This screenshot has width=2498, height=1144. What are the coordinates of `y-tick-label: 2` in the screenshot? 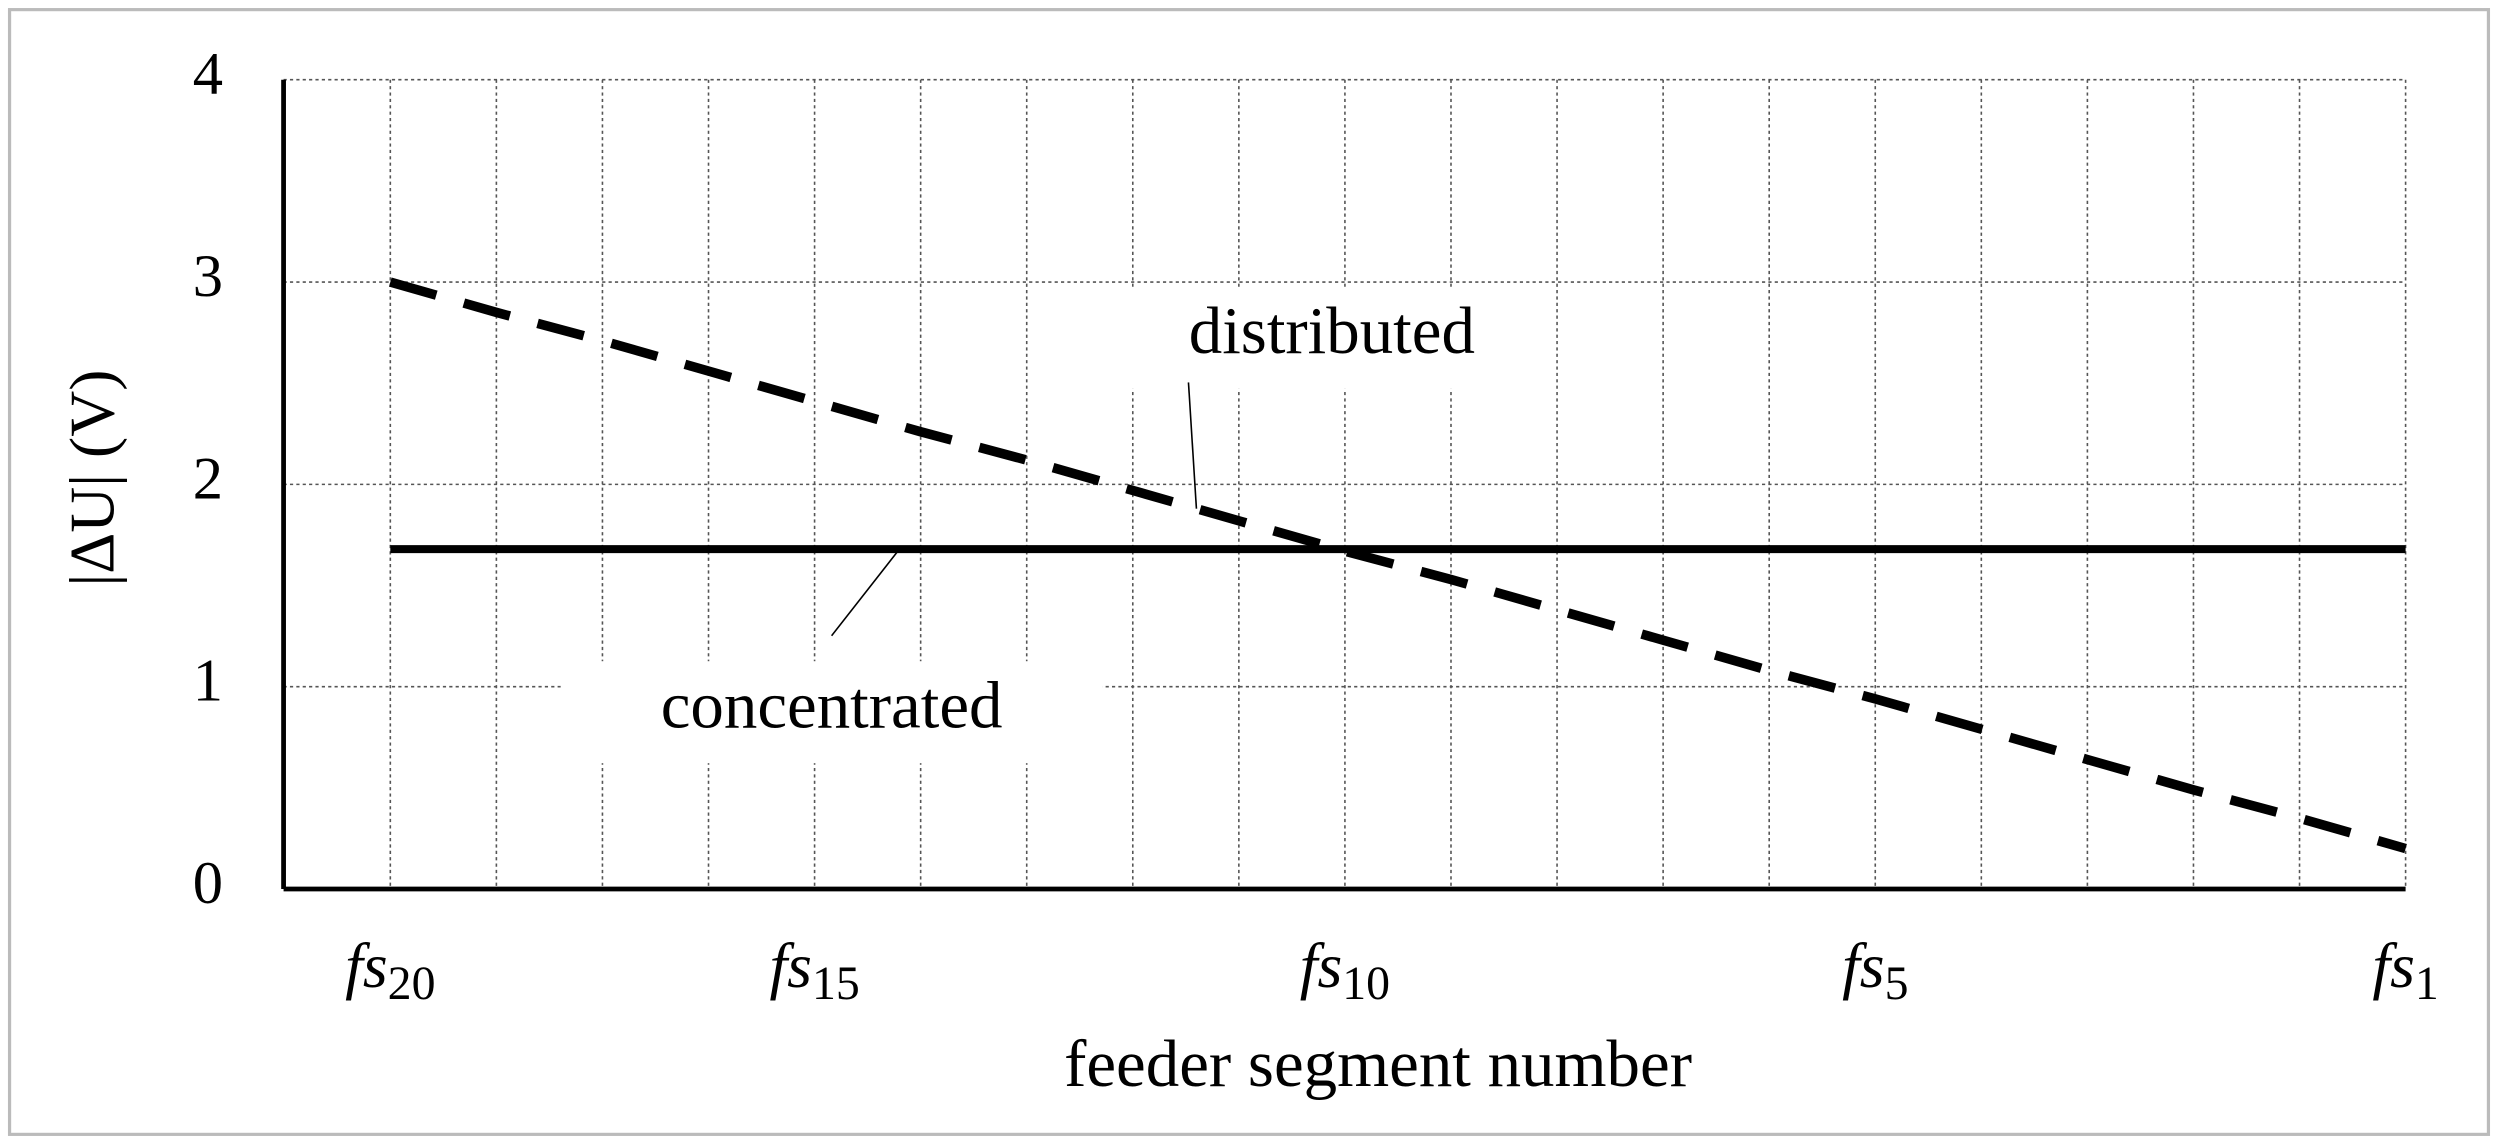 It's located at (208, 478).